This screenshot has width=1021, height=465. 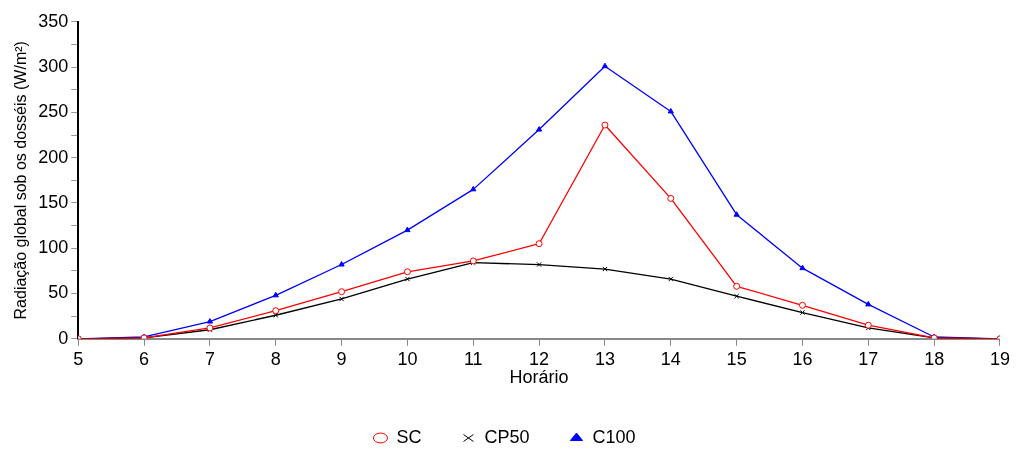 I want to click on y-tick-label: 150, so click(x=53, y=201).